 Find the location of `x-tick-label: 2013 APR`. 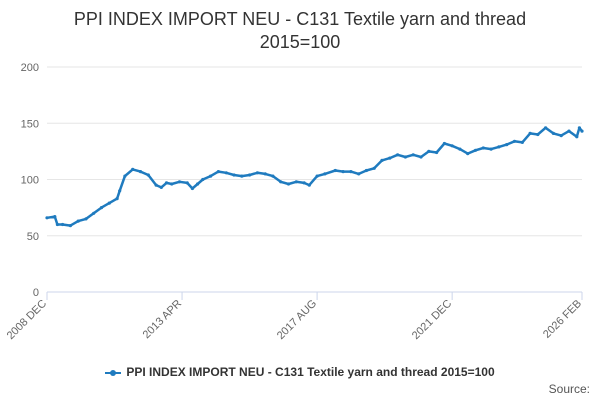

x-tick-label: 2013 APR is located at coordinates (163, 320).